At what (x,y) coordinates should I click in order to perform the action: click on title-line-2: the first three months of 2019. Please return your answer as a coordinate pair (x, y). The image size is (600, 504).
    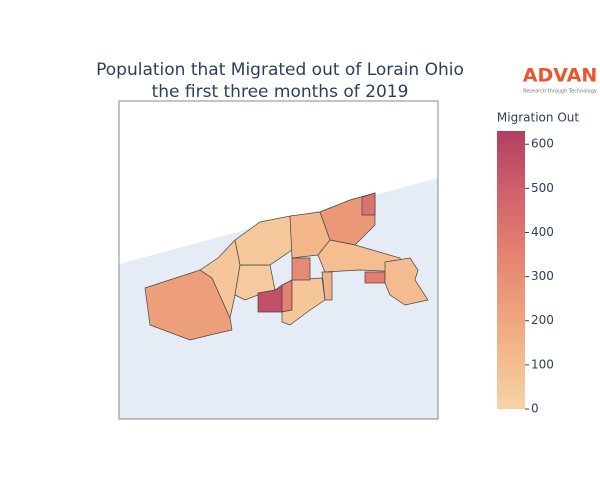
    Looking at the image, I should click on (280, 92).